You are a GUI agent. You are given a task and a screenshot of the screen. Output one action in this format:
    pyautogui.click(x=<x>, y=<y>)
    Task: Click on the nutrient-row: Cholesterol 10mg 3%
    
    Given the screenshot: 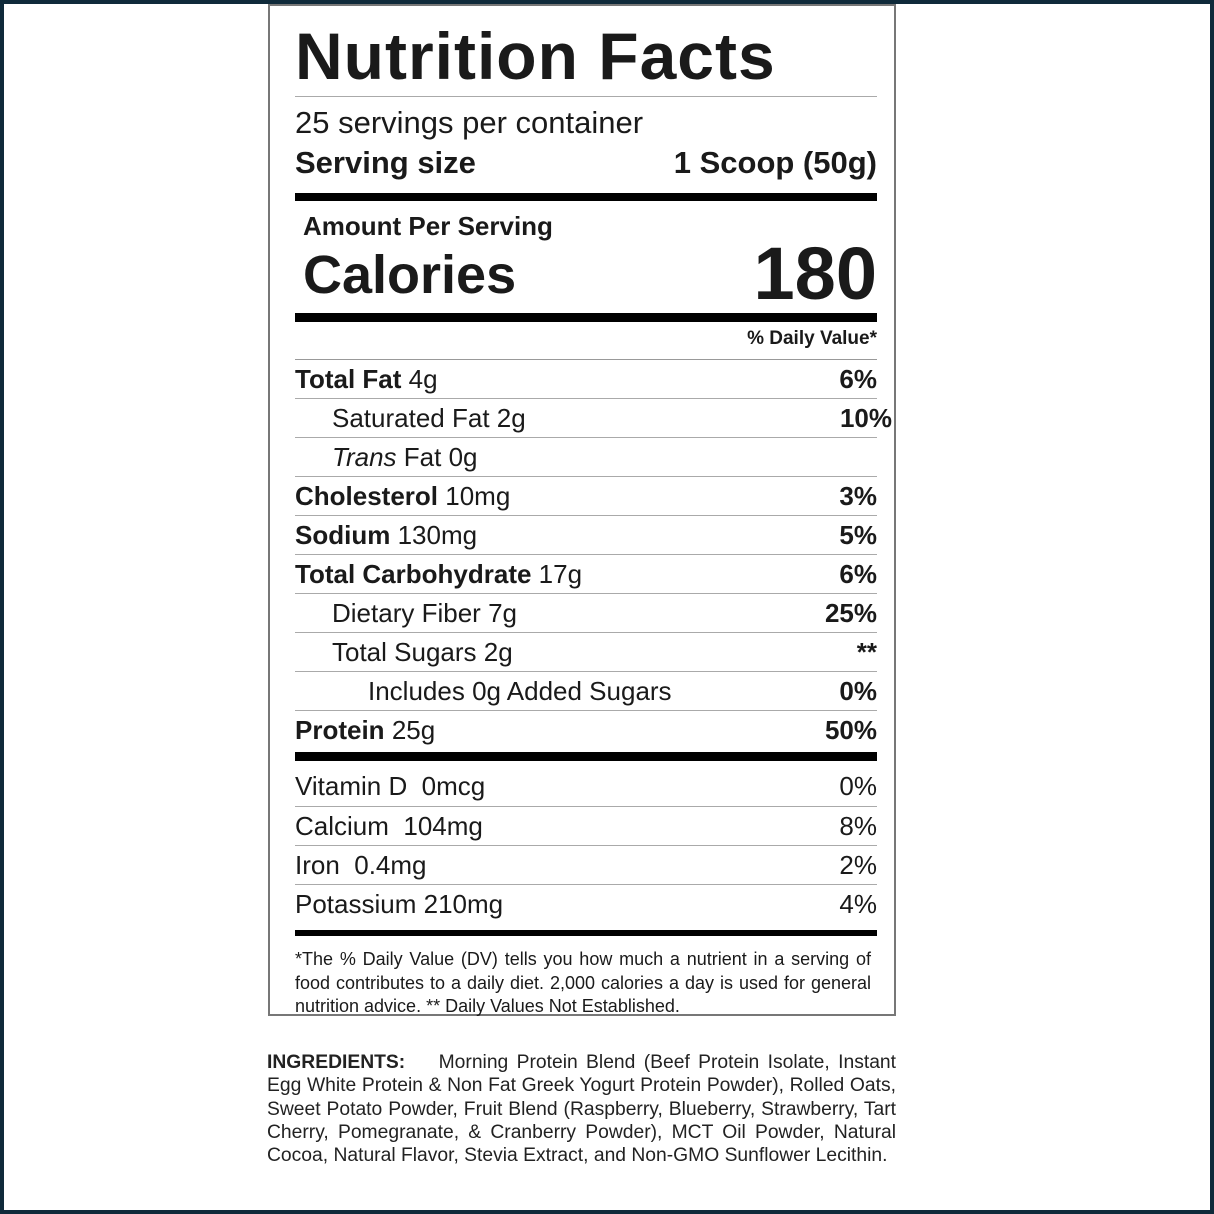 What is the action you would take?
    pyautogui.click(x=586, y=495)
    